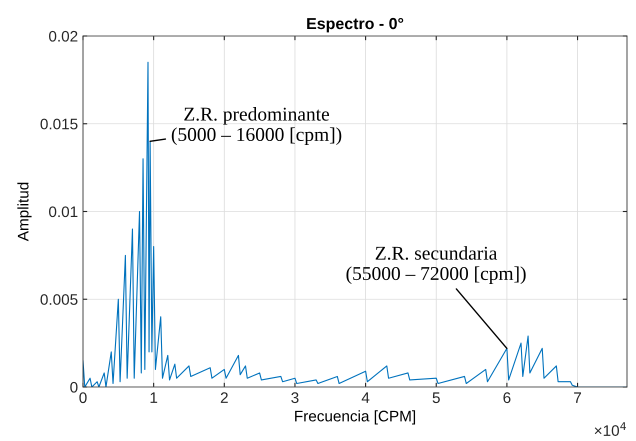  I want to click on x-tick-label: 5, so click(436, 398).